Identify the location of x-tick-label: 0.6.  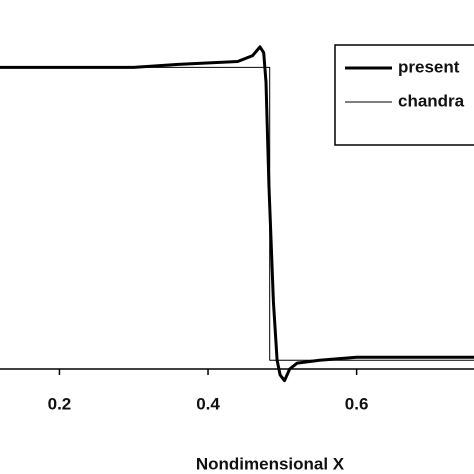
(357, 403).